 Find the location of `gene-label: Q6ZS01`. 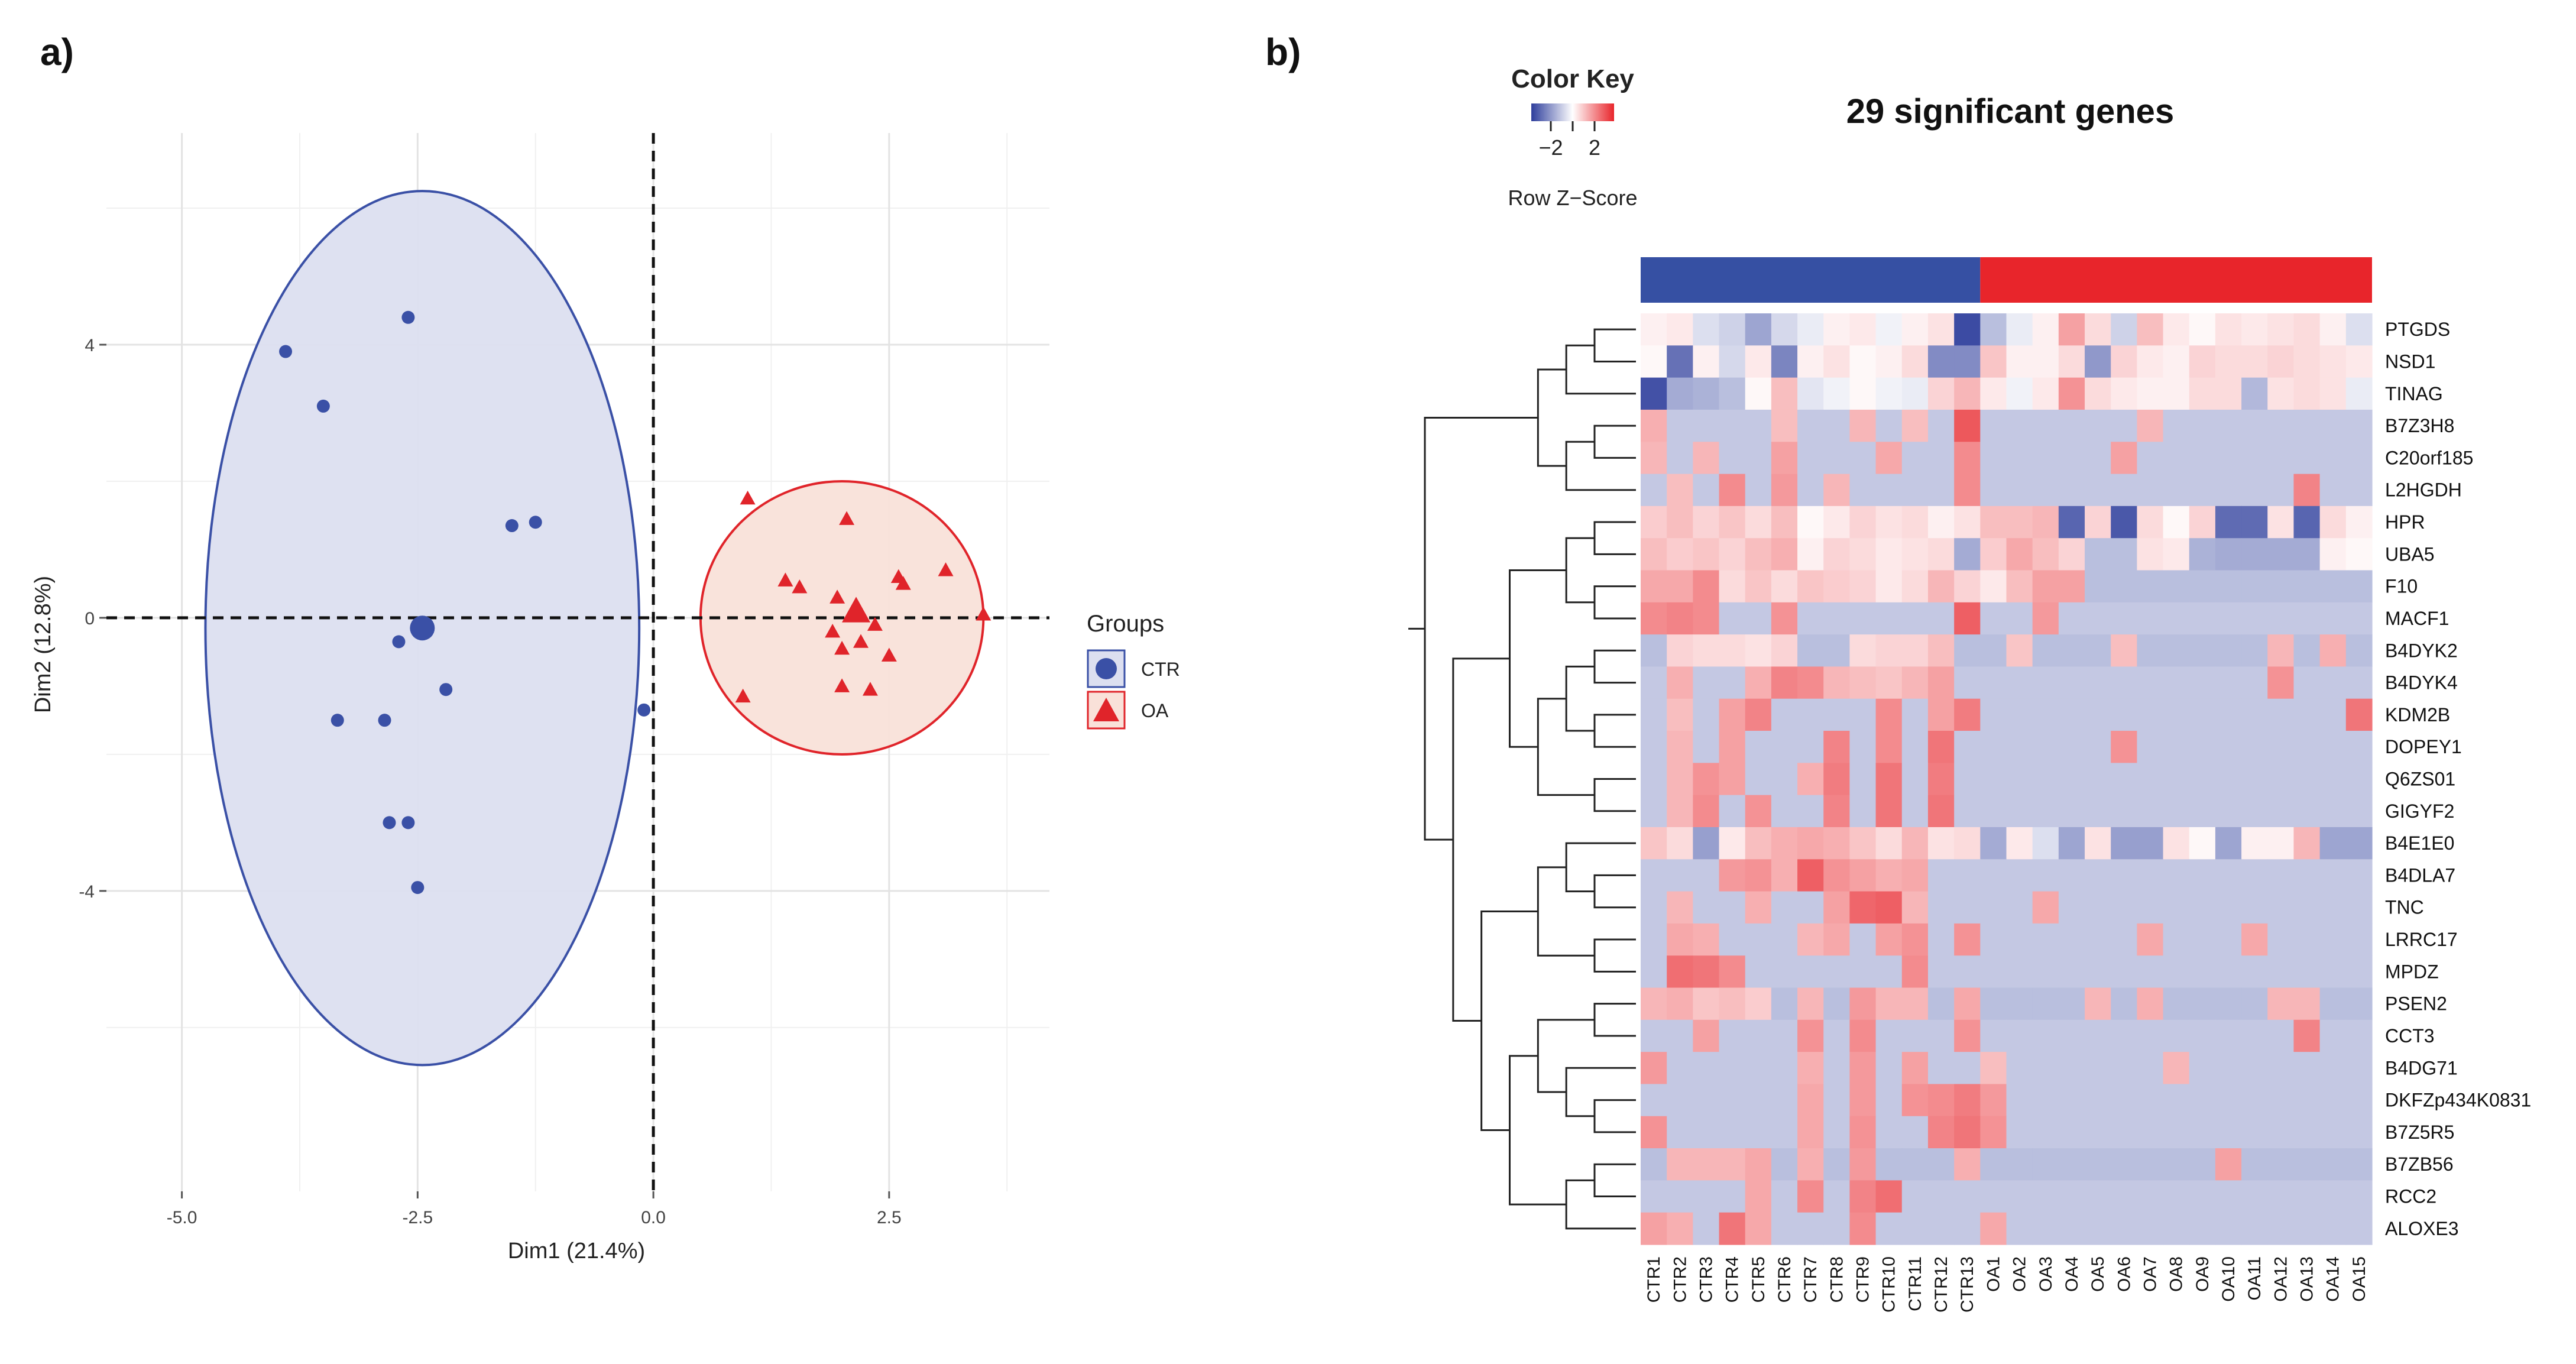

gene-label: Q6ZS01 is located at coordinates (2420, 779).